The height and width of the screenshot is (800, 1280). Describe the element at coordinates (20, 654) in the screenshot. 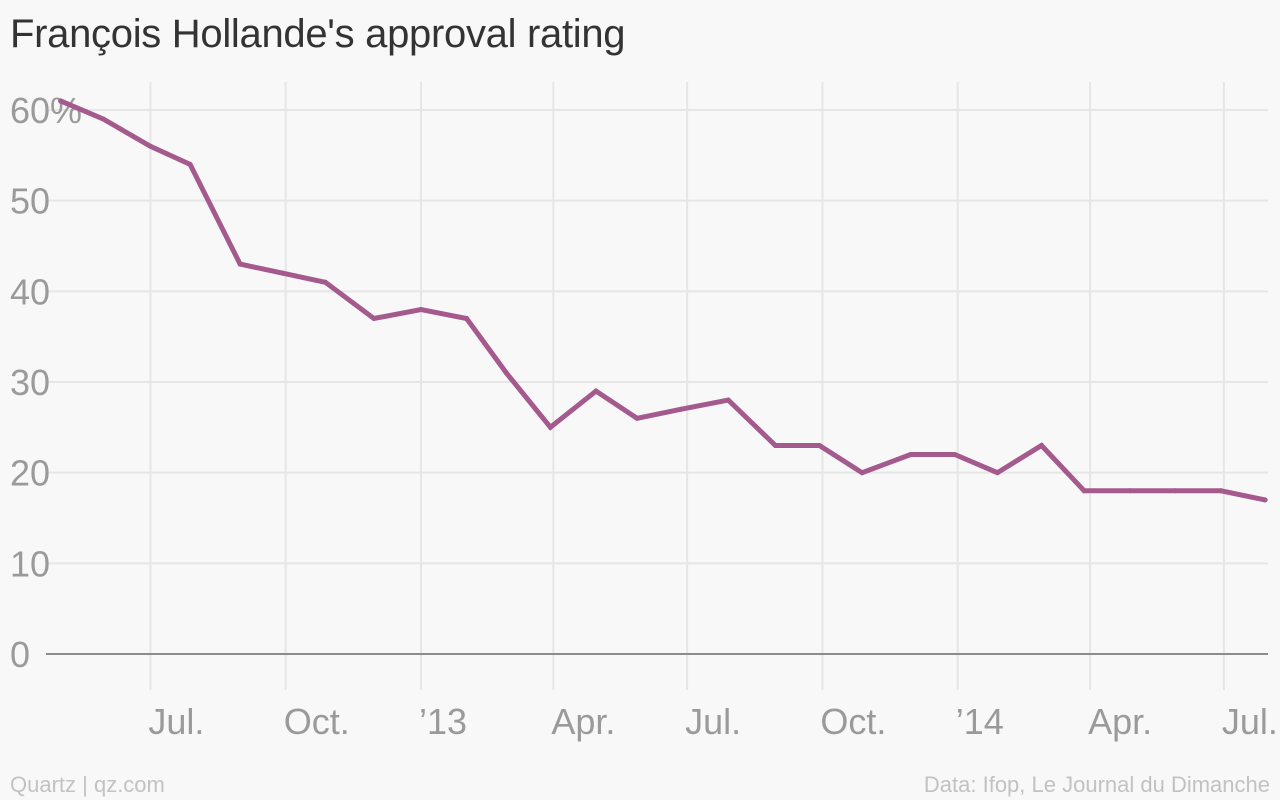

I see `y-tick-label: 0` at that location.